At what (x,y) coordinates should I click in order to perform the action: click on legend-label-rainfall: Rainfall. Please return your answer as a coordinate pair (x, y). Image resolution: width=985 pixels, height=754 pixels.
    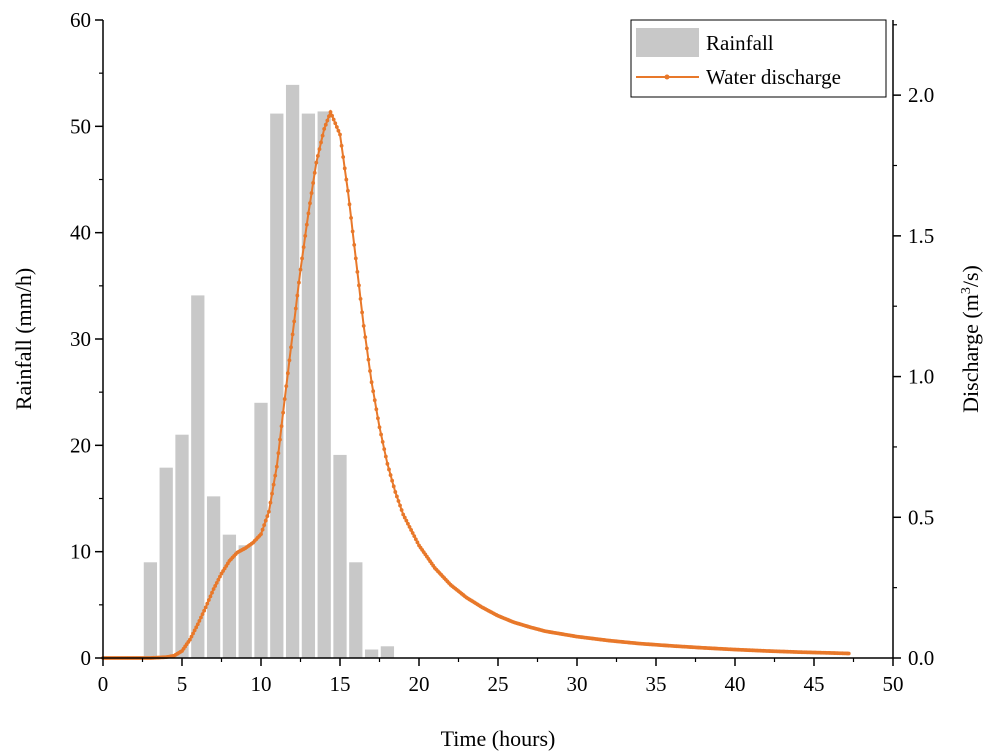
    Looking at the image, I should click on (740, 43).